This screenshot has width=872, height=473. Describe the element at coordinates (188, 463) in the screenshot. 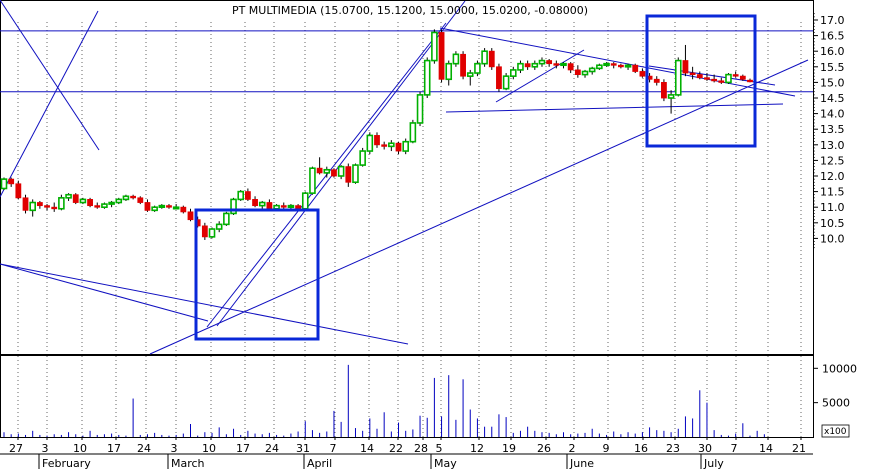

I see `month-label: March` at that location.